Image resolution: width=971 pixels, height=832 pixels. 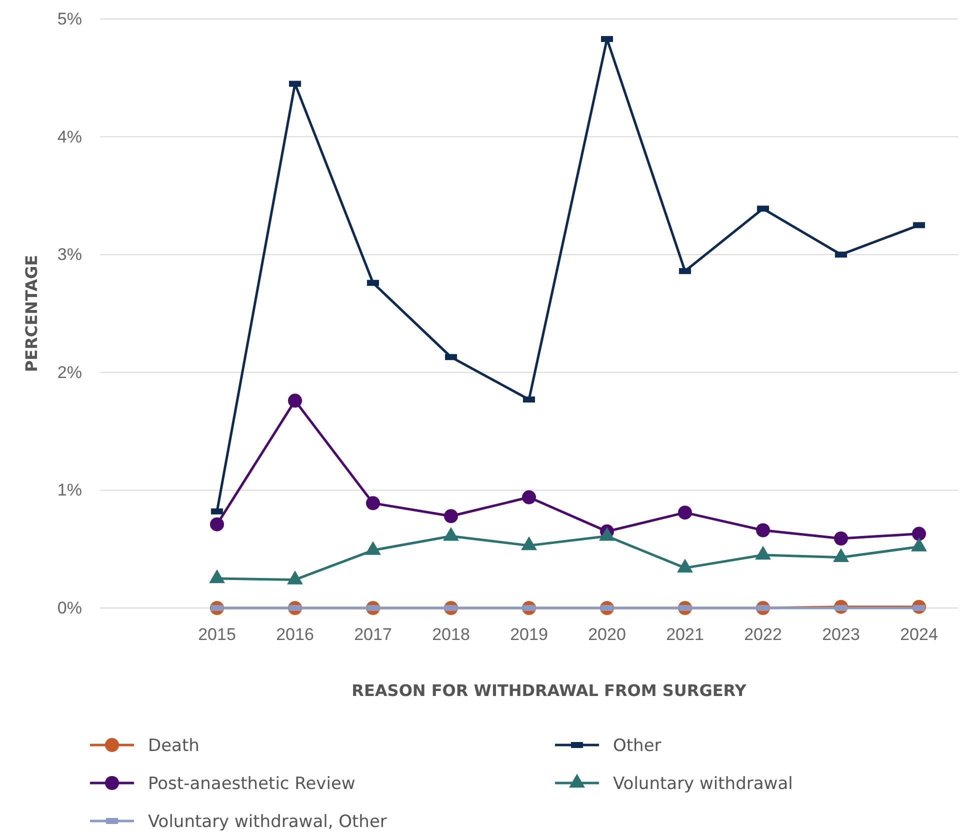 What do you see at coordinates (451, 634) in the screenshot?
I see `x-tick-label: 2018` at bounding box center [451, 634].